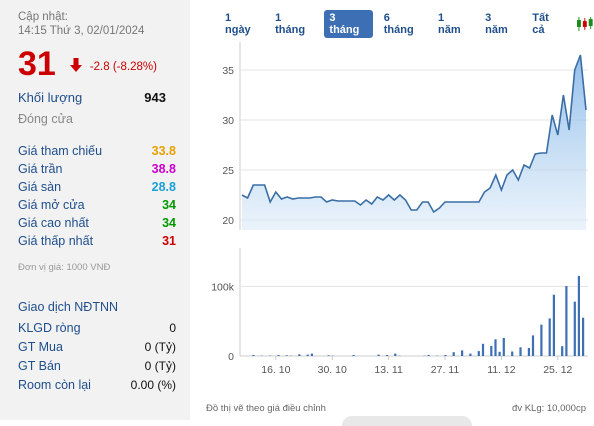 The height and width of the screenshot is (426, 594). Describe the element at coordinates (40, 169) in the screenshot. I see `price-label: Giá trần` at that location.